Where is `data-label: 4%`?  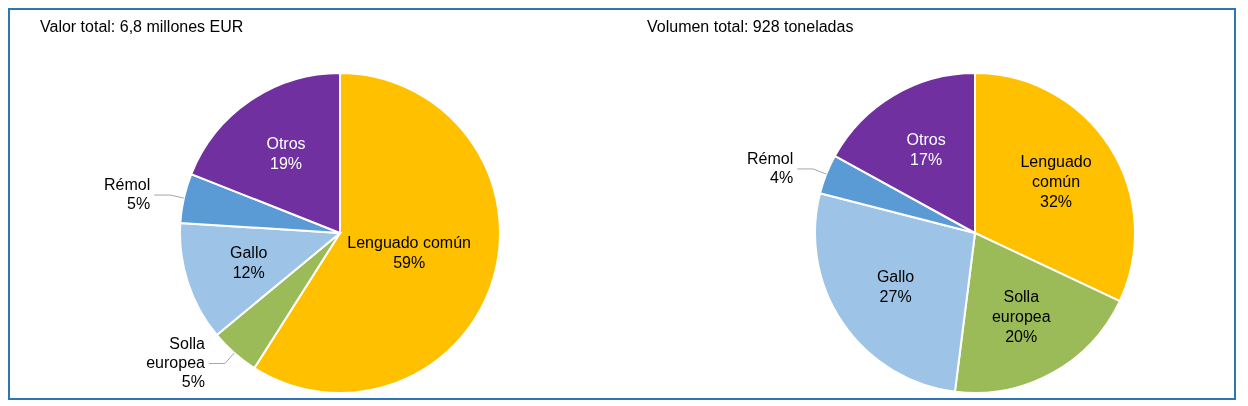
data-label: 4% is located at coordinates (782, 177).